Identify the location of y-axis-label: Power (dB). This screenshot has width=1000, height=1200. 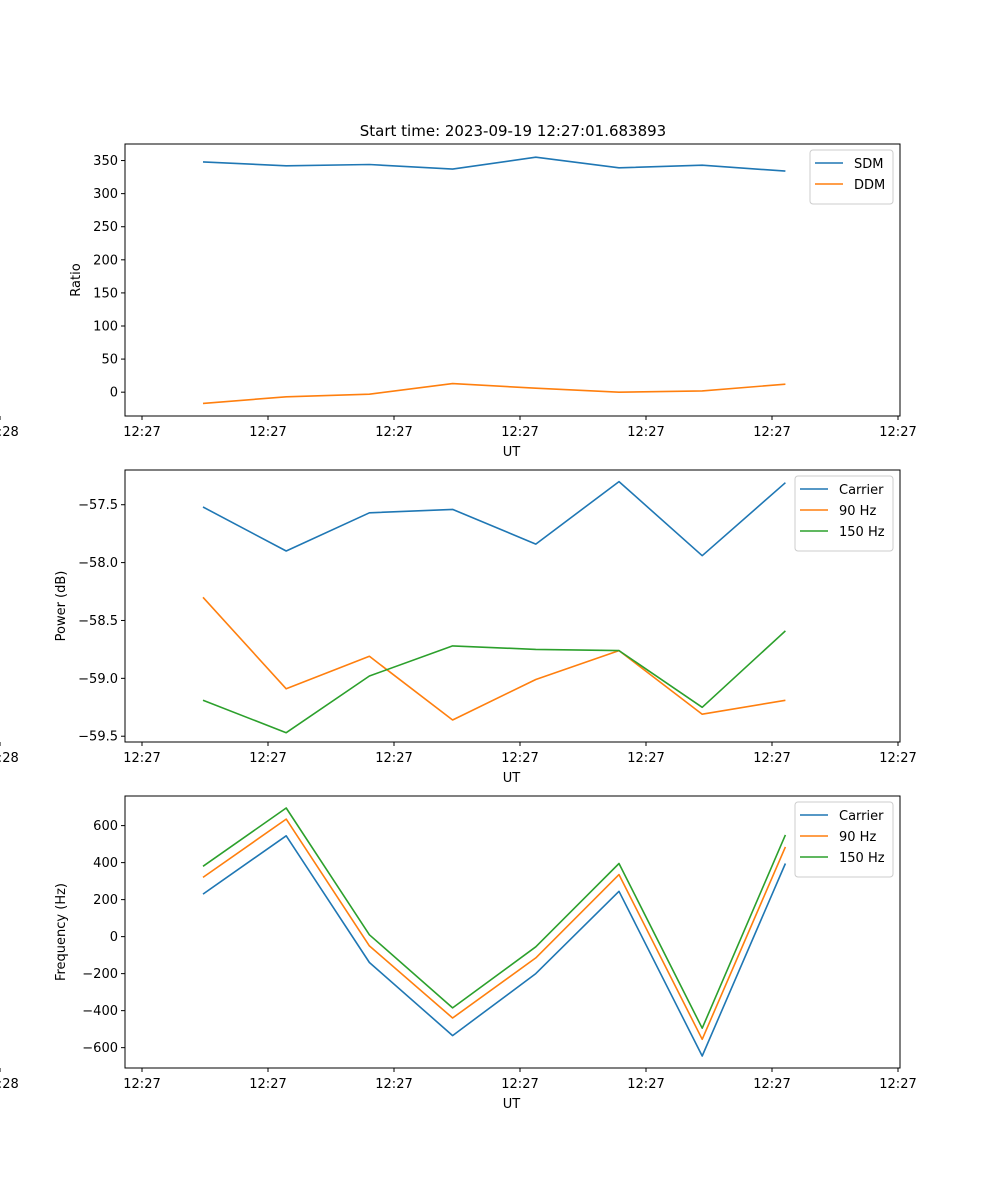
(61, 606).